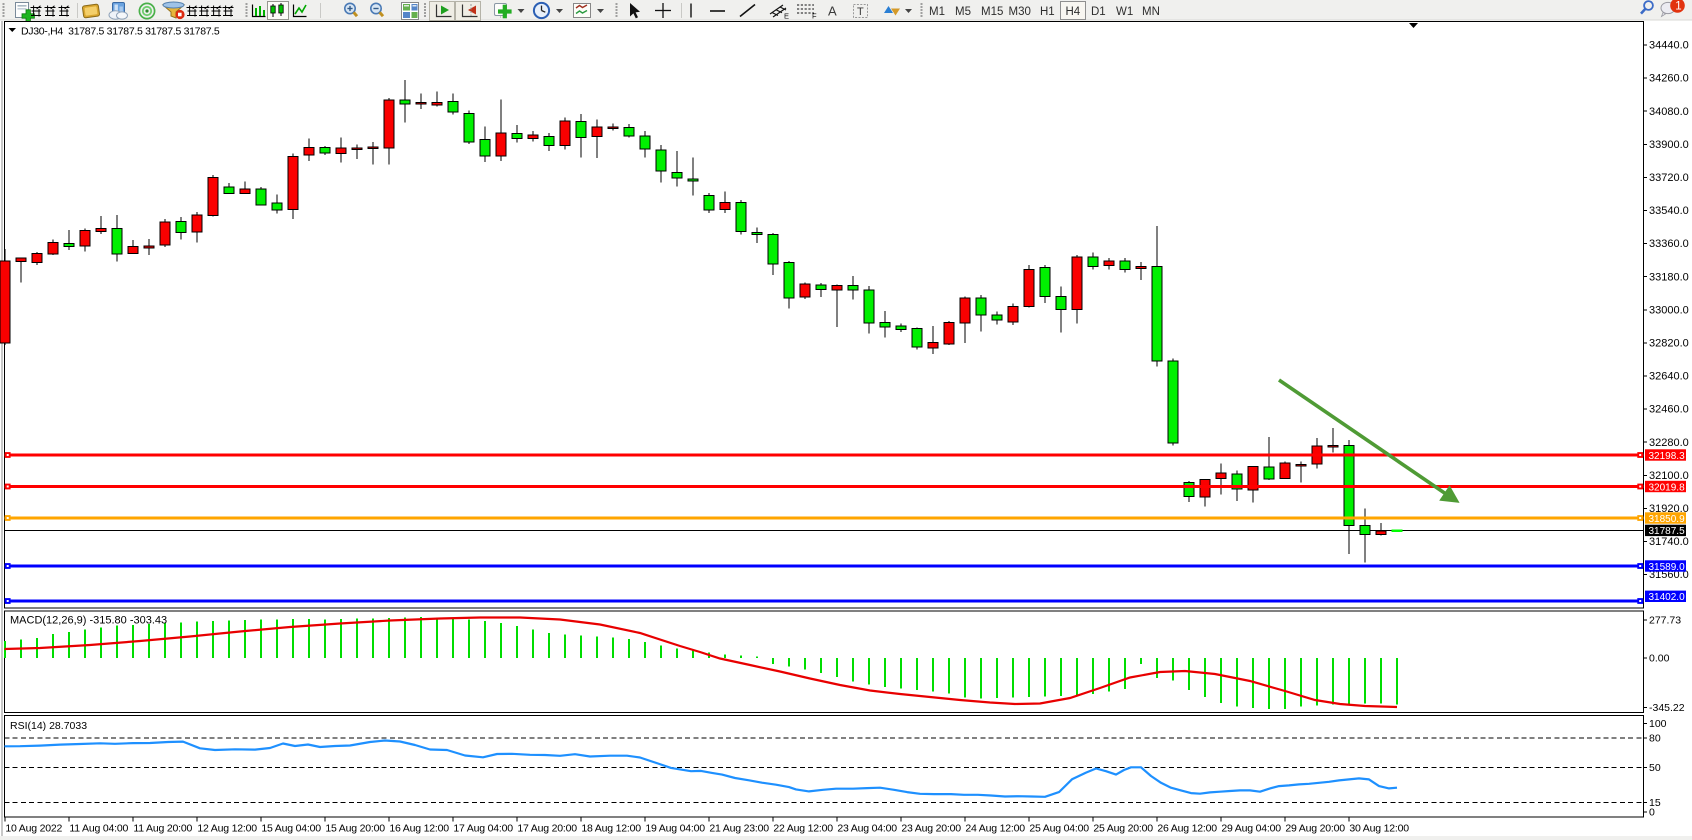  Describe the element at coordinates (1047, 12) in the screenshot. I see `svg-text: H1` at that location.